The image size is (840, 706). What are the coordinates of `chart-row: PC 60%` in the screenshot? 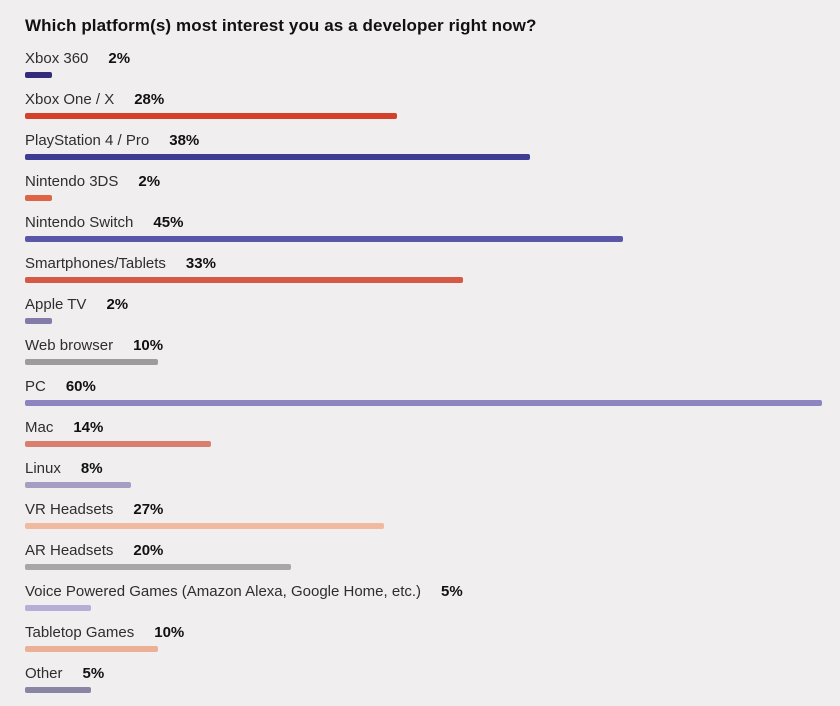 It's located at (423, 391).